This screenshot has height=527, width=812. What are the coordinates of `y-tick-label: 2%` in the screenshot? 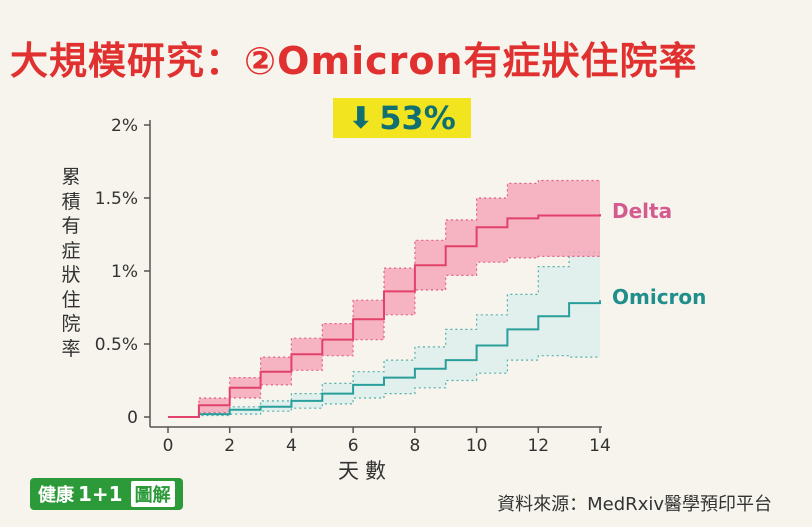 It's located at (124, 126).